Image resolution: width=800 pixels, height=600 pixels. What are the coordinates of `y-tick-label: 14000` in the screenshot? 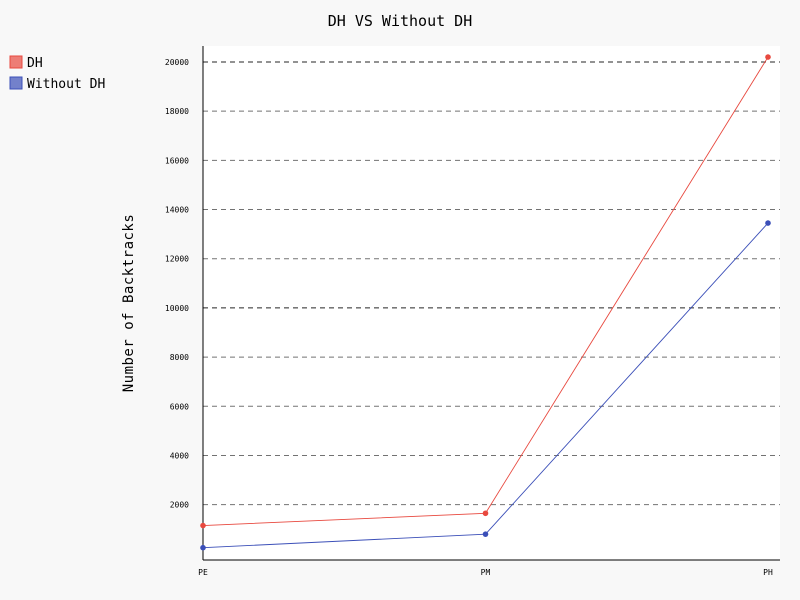 It's located at (177, 210).